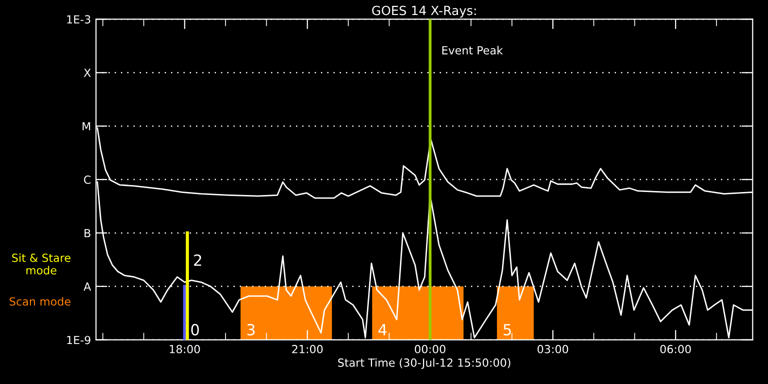 The image size is (768, 384). Describe the element at coordinates (553, 349) in the screenshot. I see `x-tick-label: 03:00` at that location.